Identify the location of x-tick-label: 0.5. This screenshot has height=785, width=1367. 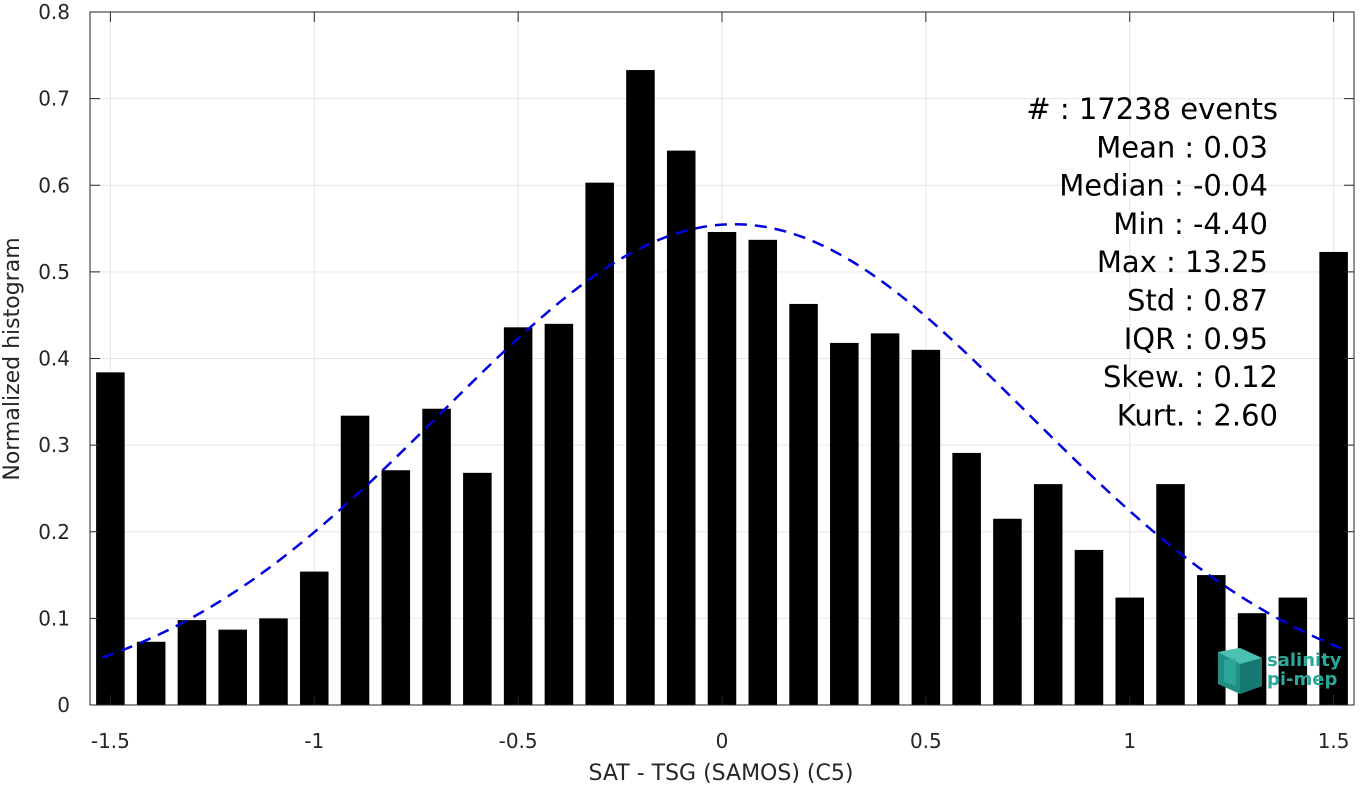
(926, 741).